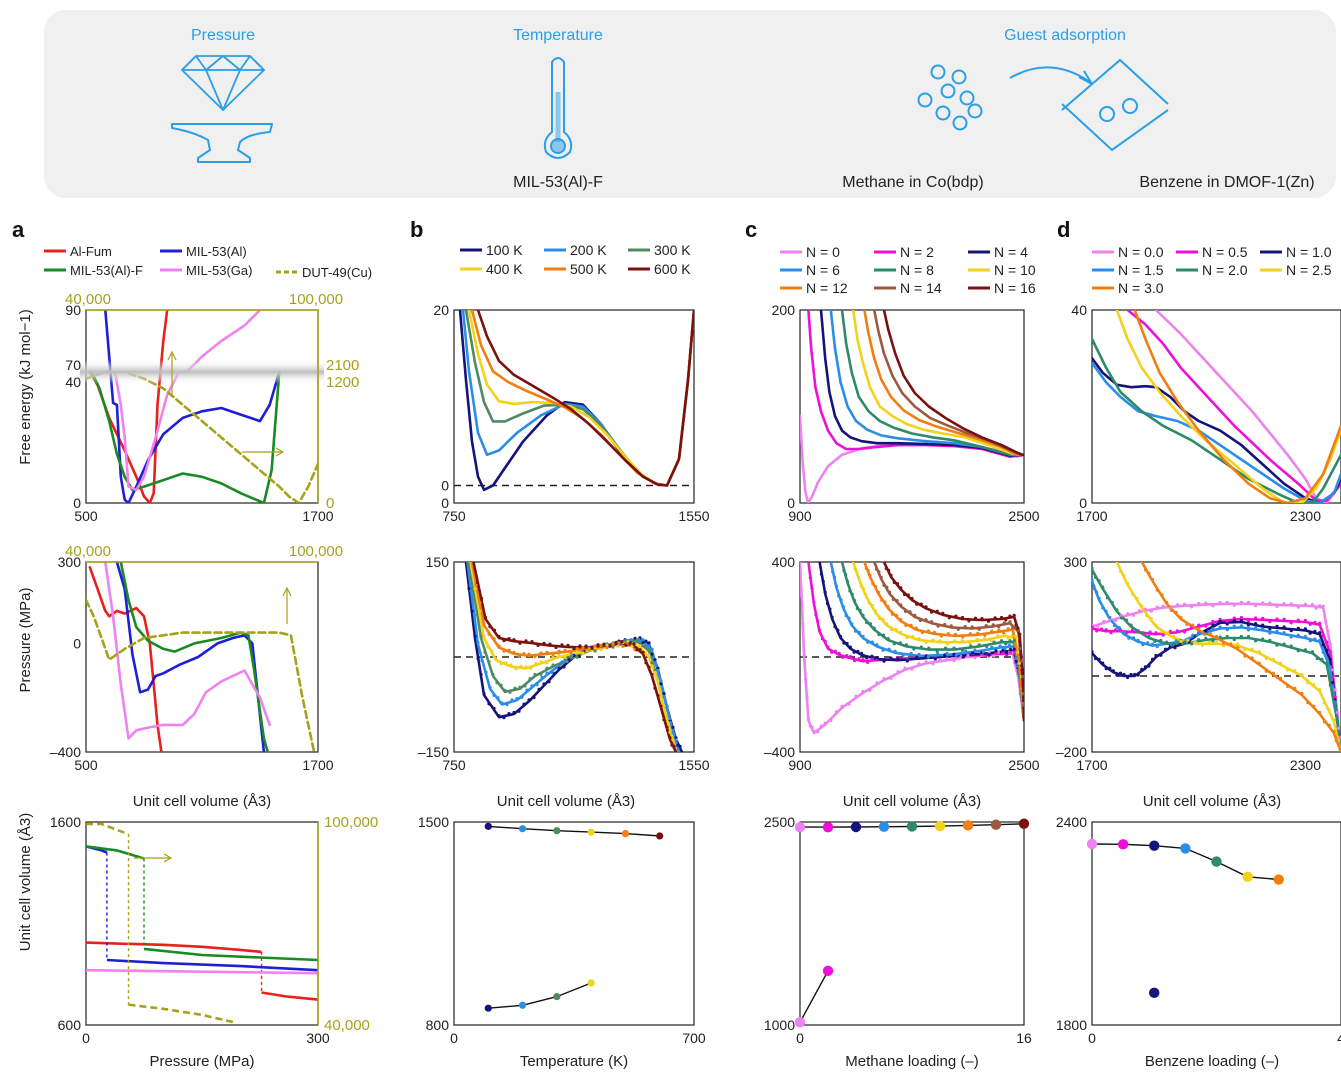 The image size is (1341, 1073). Describe the element at coordinates (263, 452) in the screenshot. I see `olive-arrow-right` at that location.